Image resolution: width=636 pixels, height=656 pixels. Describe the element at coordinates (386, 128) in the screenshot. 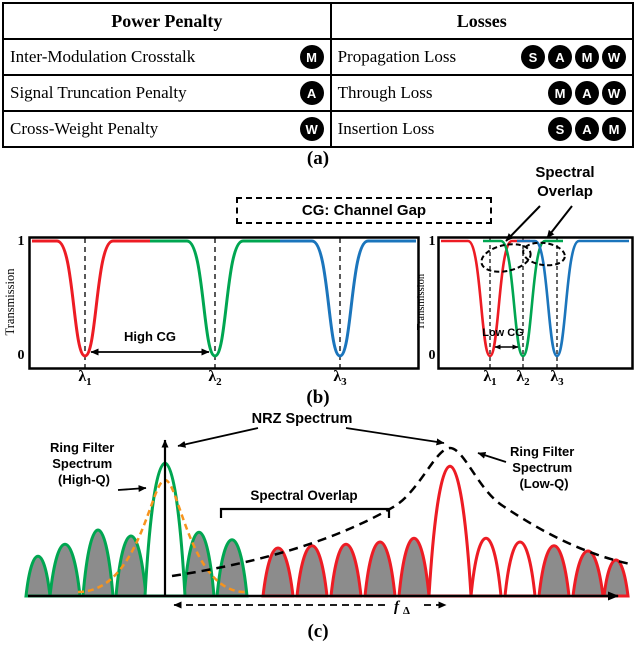

I see `loss-label: Insertion Loss` at that location.